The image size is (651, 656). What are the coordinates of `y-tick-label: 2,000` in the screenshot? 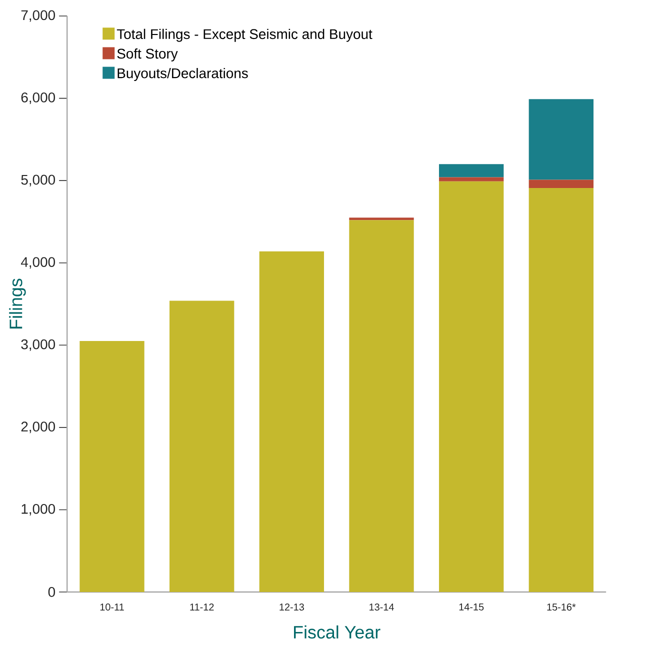 It's located at (38, 428).